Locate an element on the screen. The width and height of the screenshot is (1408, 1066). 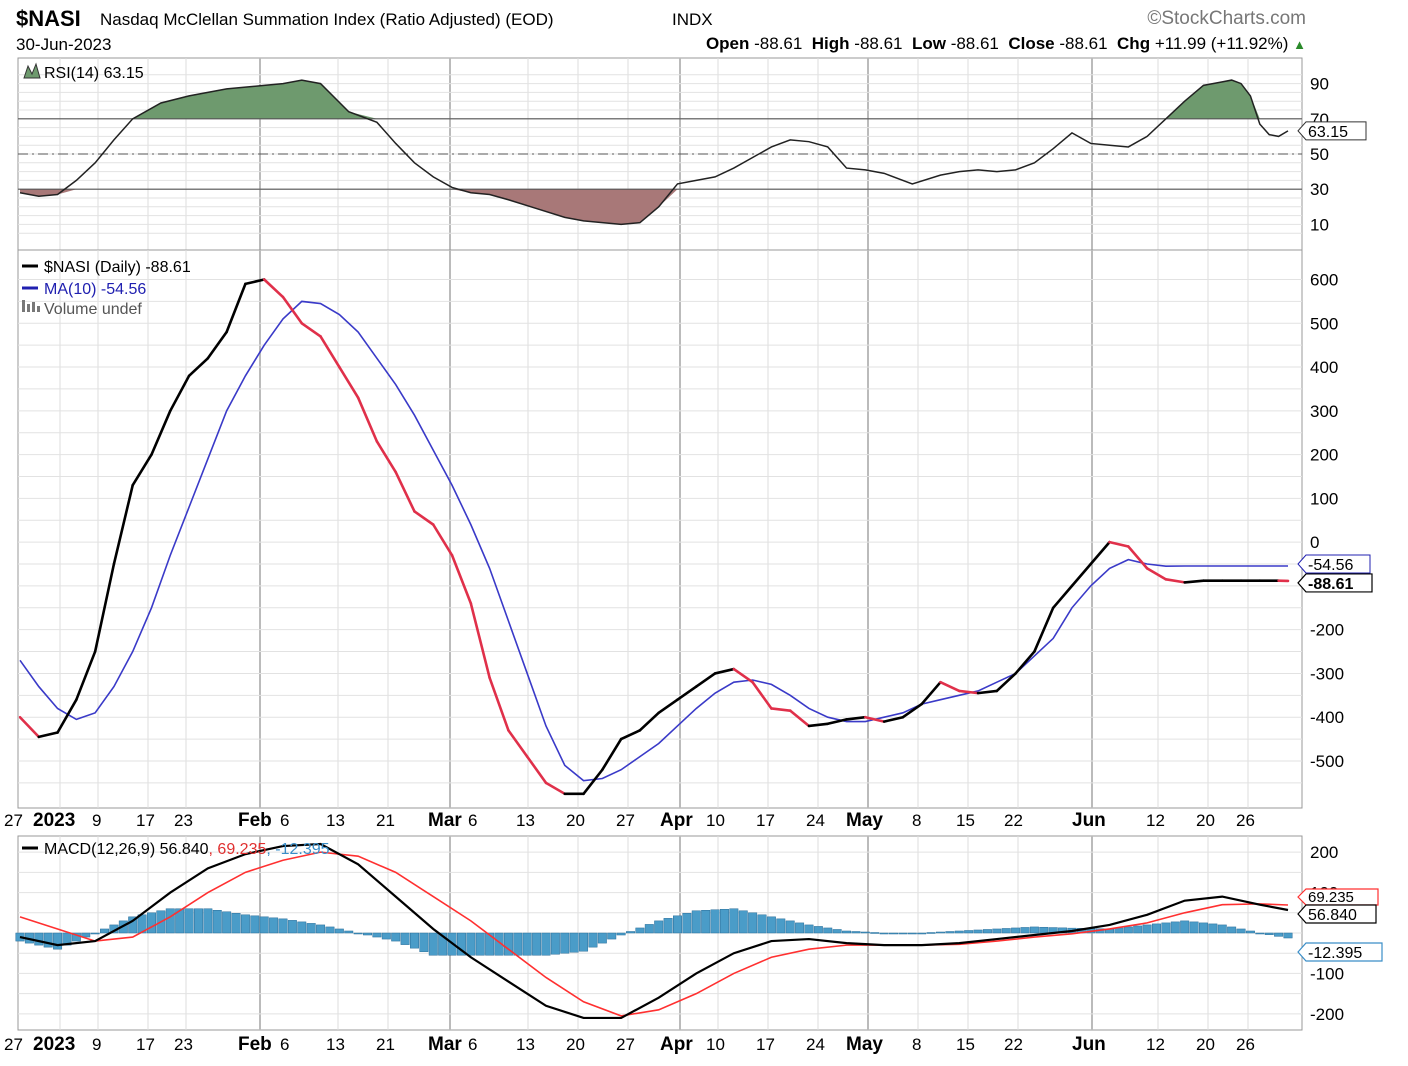
stockcharts-watermark: ©StockCharts.com is located at coordinates (1226, 18).